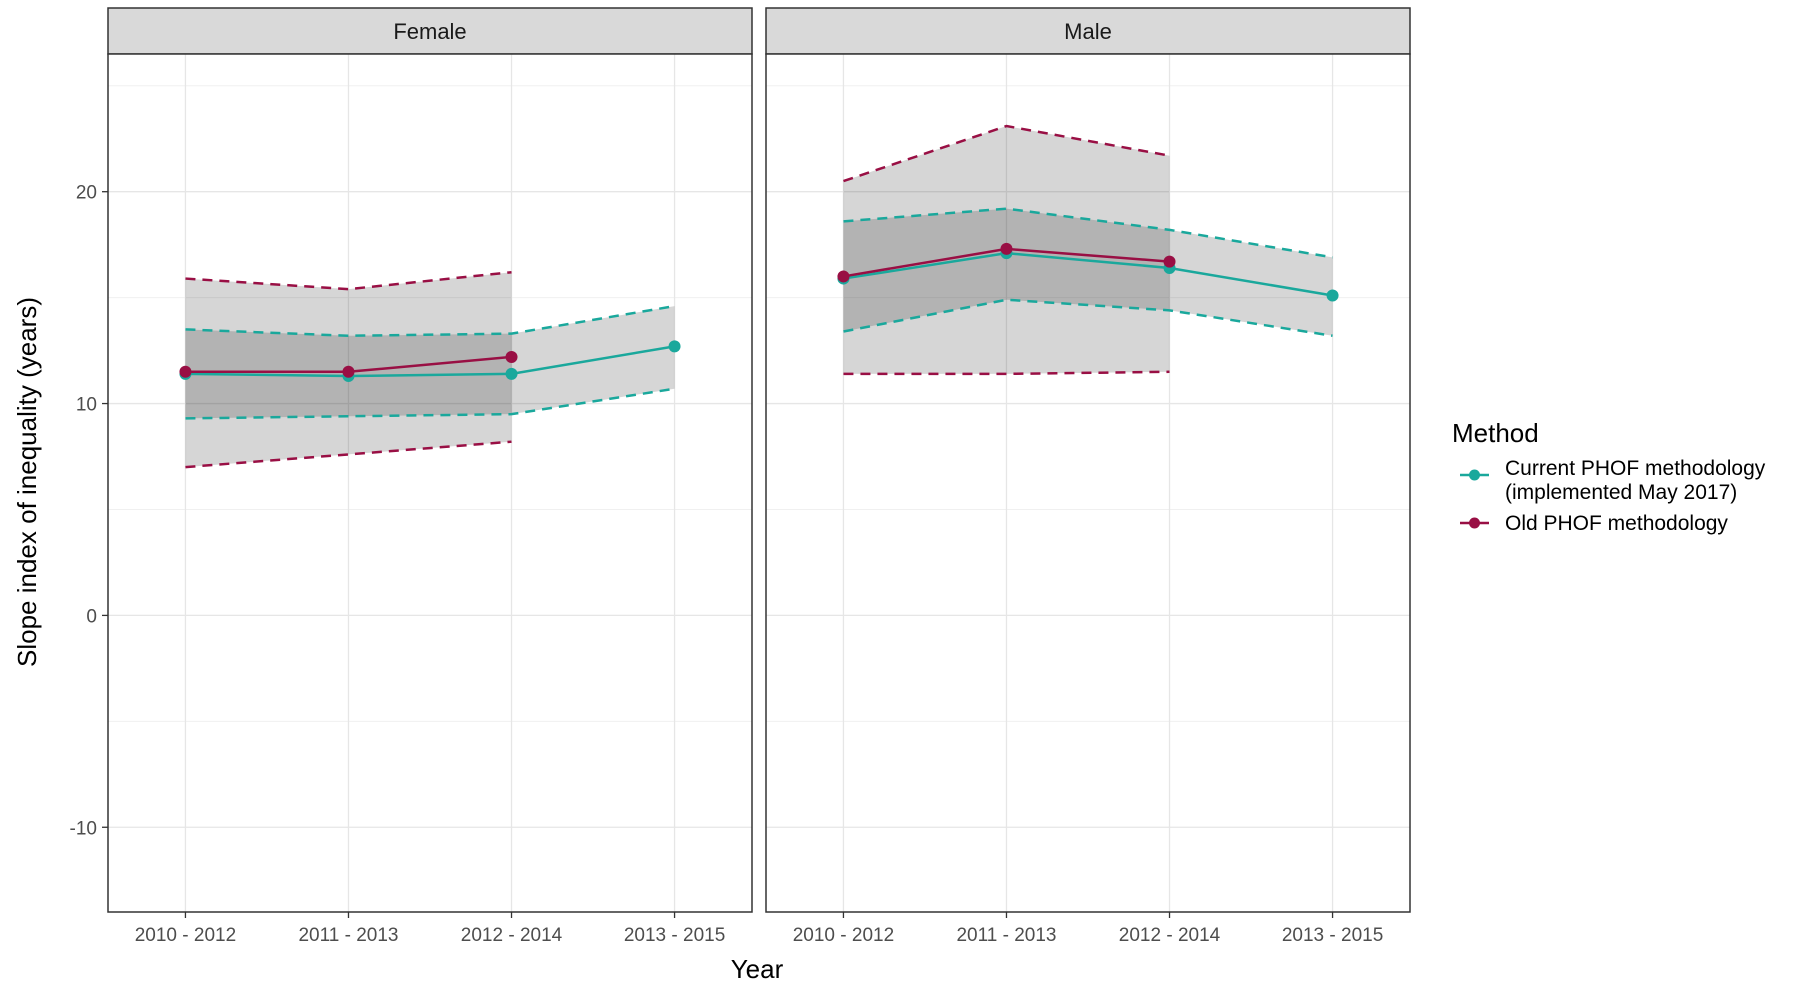 The image size is (1818, 987). What do you see at coordinates (430, 403) in the screenshot?
I see `ci-lower-bound-current-female` at bounding box center [430, 403].